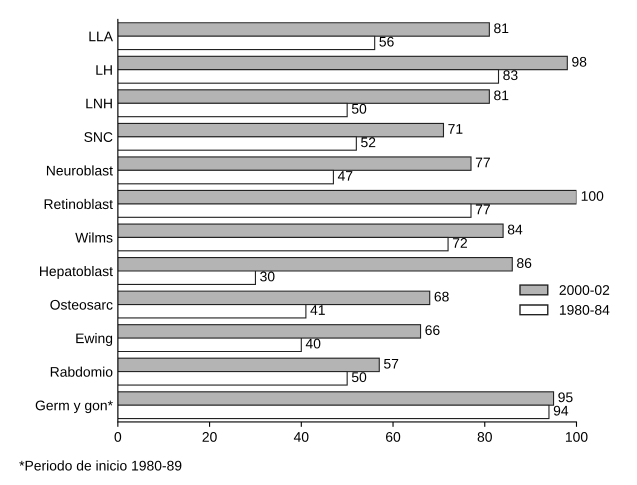 This screenshot has height=485, width=637. What do you see at coordinates (104, 70) in the screenshot?
I see `y-tick-label: LH` at bounding box center [104, 70].